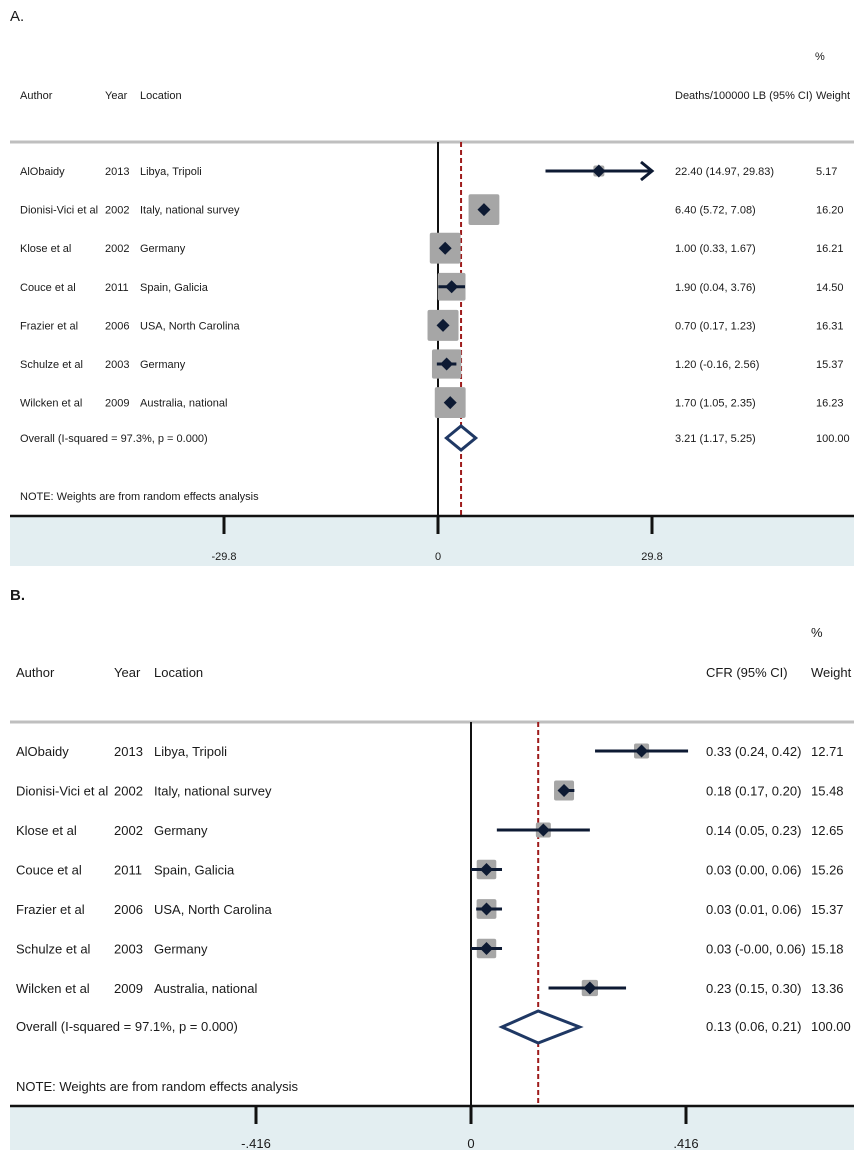 The image size is (855, 1150). What do you see at coordinates (715, 326) in the screenshot?
I see `study-estimate: 0.70 (0.17, 1.23)` at bounding box center [715, 326].